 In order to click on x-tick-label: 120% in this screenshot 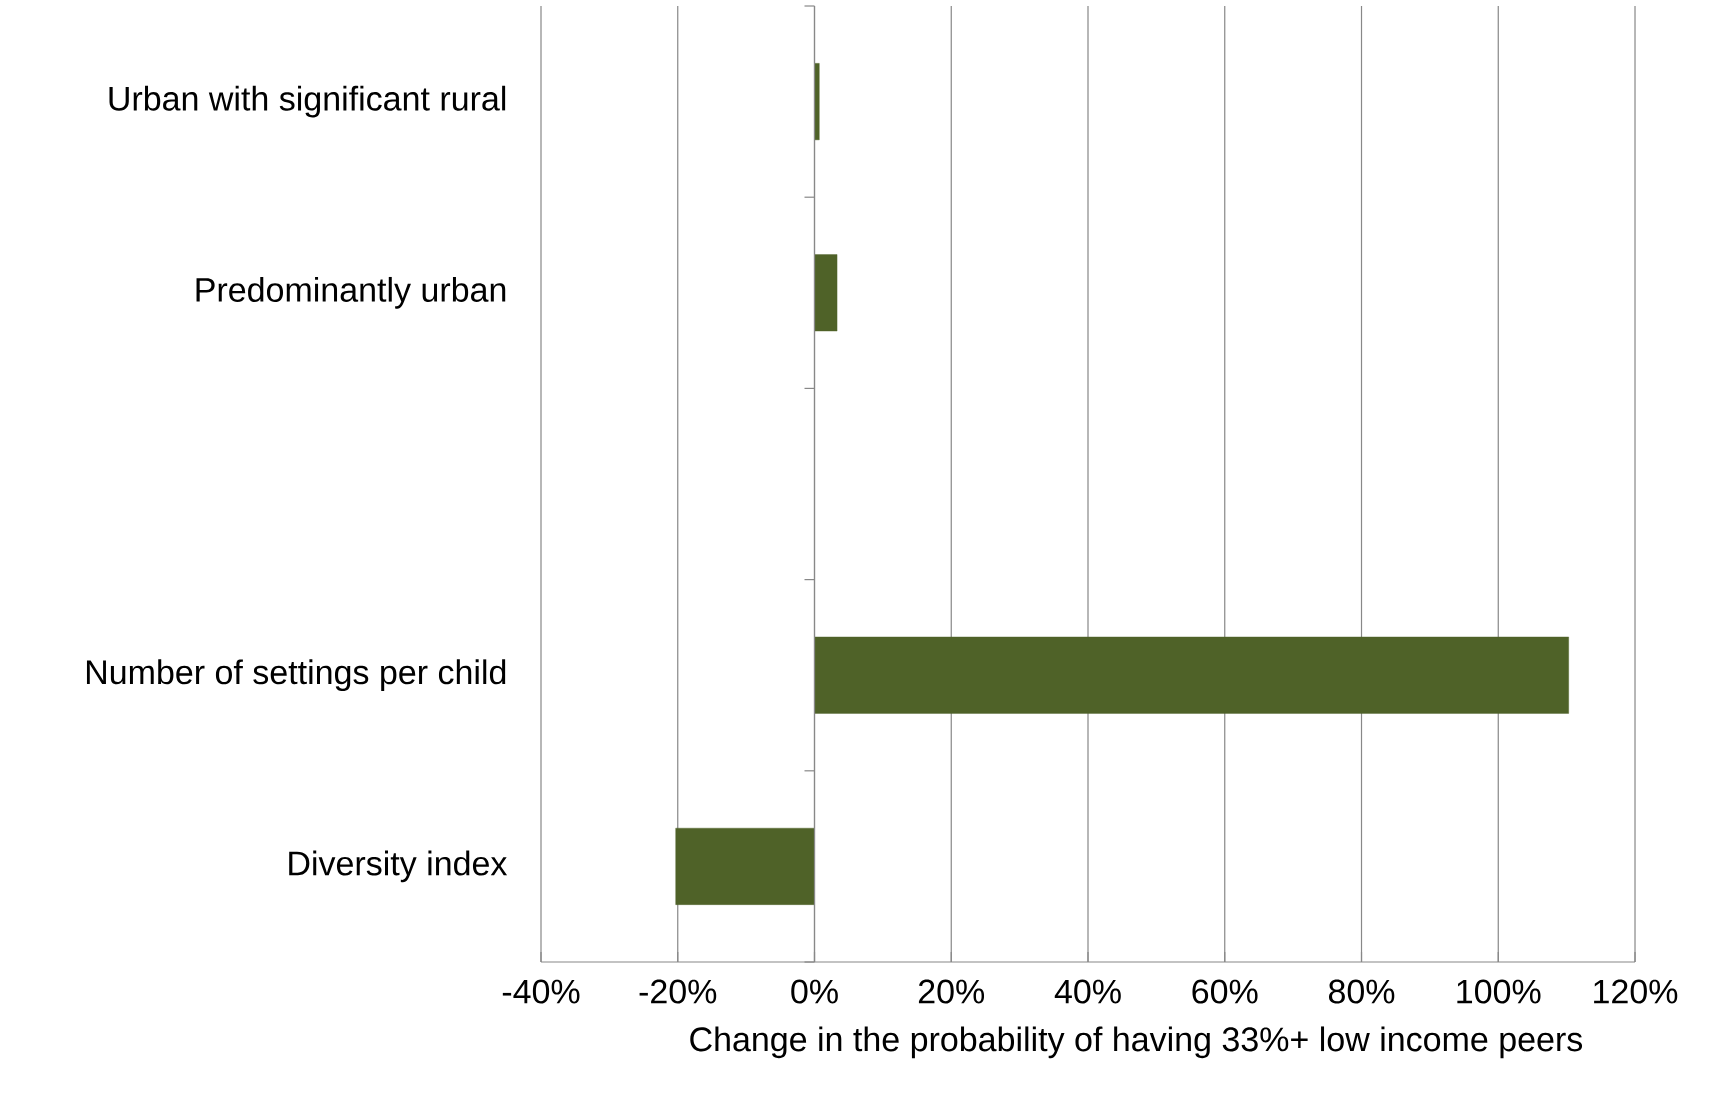, I will do `click(1636, 991)`.